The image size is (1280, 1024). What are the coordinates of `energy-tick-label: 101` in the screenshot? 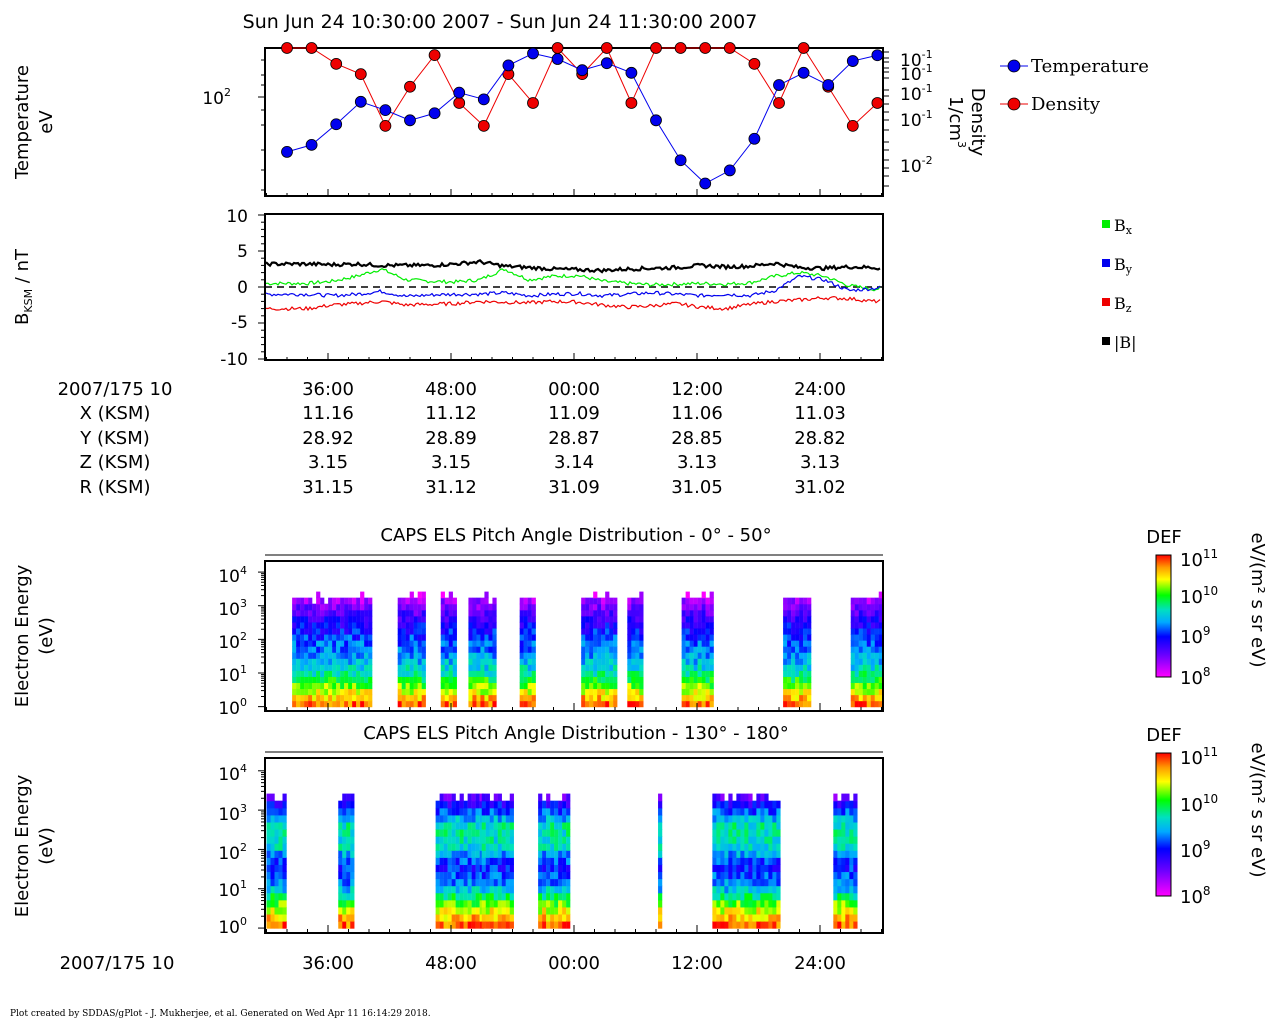 It's located at (232, 674).